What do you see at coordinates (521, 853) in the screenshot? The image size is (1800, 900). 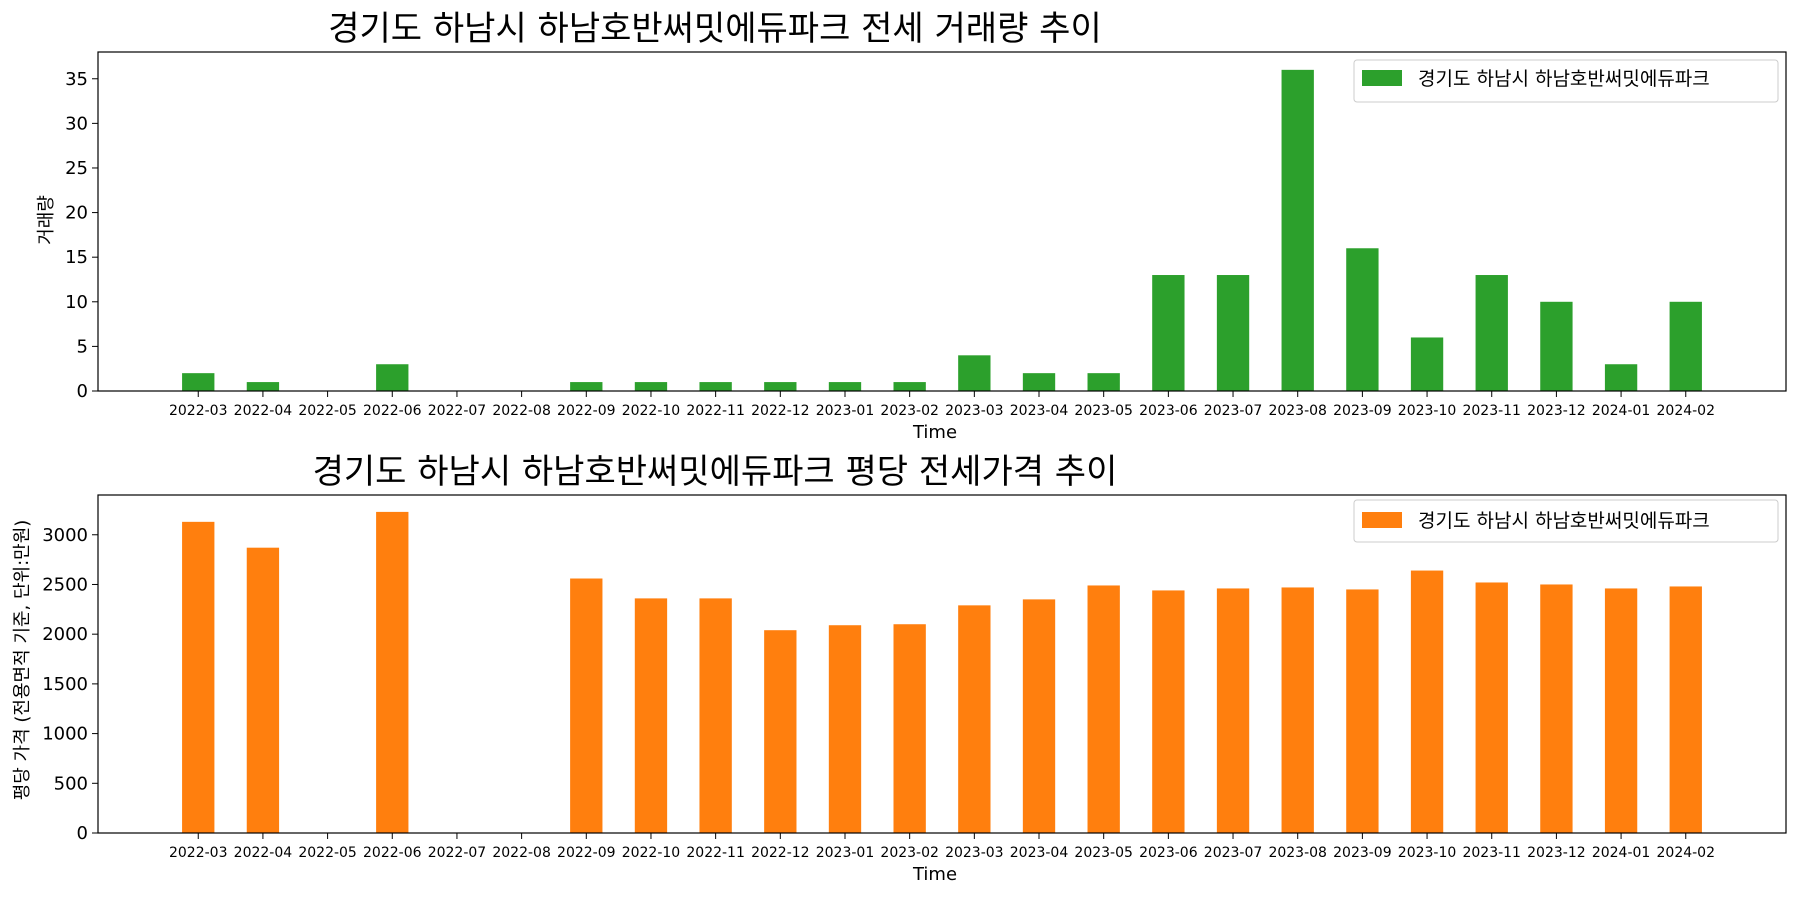 I see `x-tick-label: 2022-08` at bounding box center [521, 853].